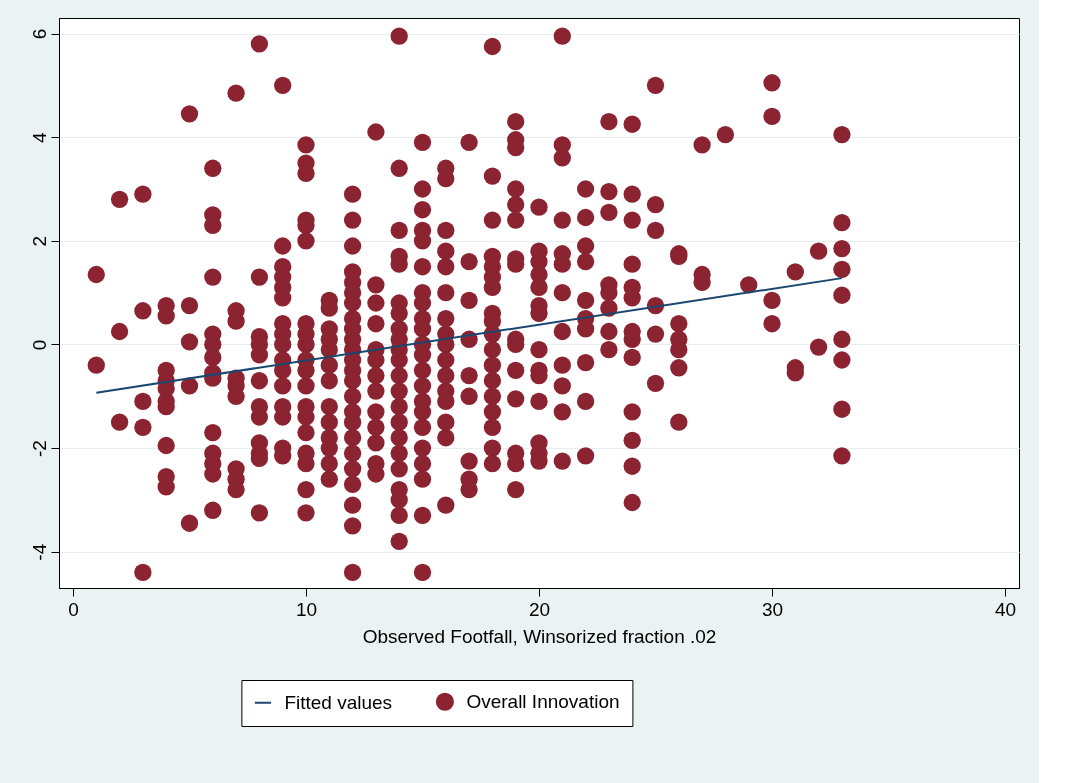 Image resolution: width=1075 pixels, height=783 pixels. I want to click on y-tick-label: 4, so click(39, 137).